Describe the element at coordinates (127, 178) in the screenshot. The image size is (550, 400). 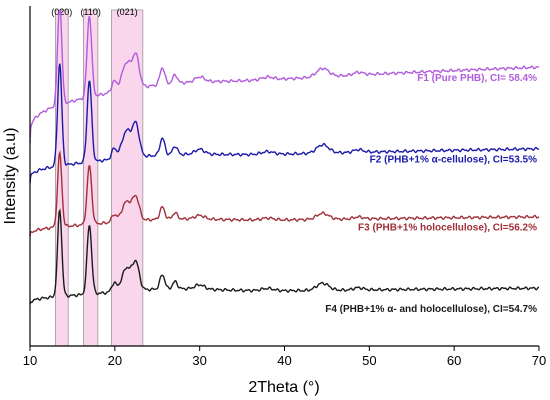
I see `highlight-band` at that location.